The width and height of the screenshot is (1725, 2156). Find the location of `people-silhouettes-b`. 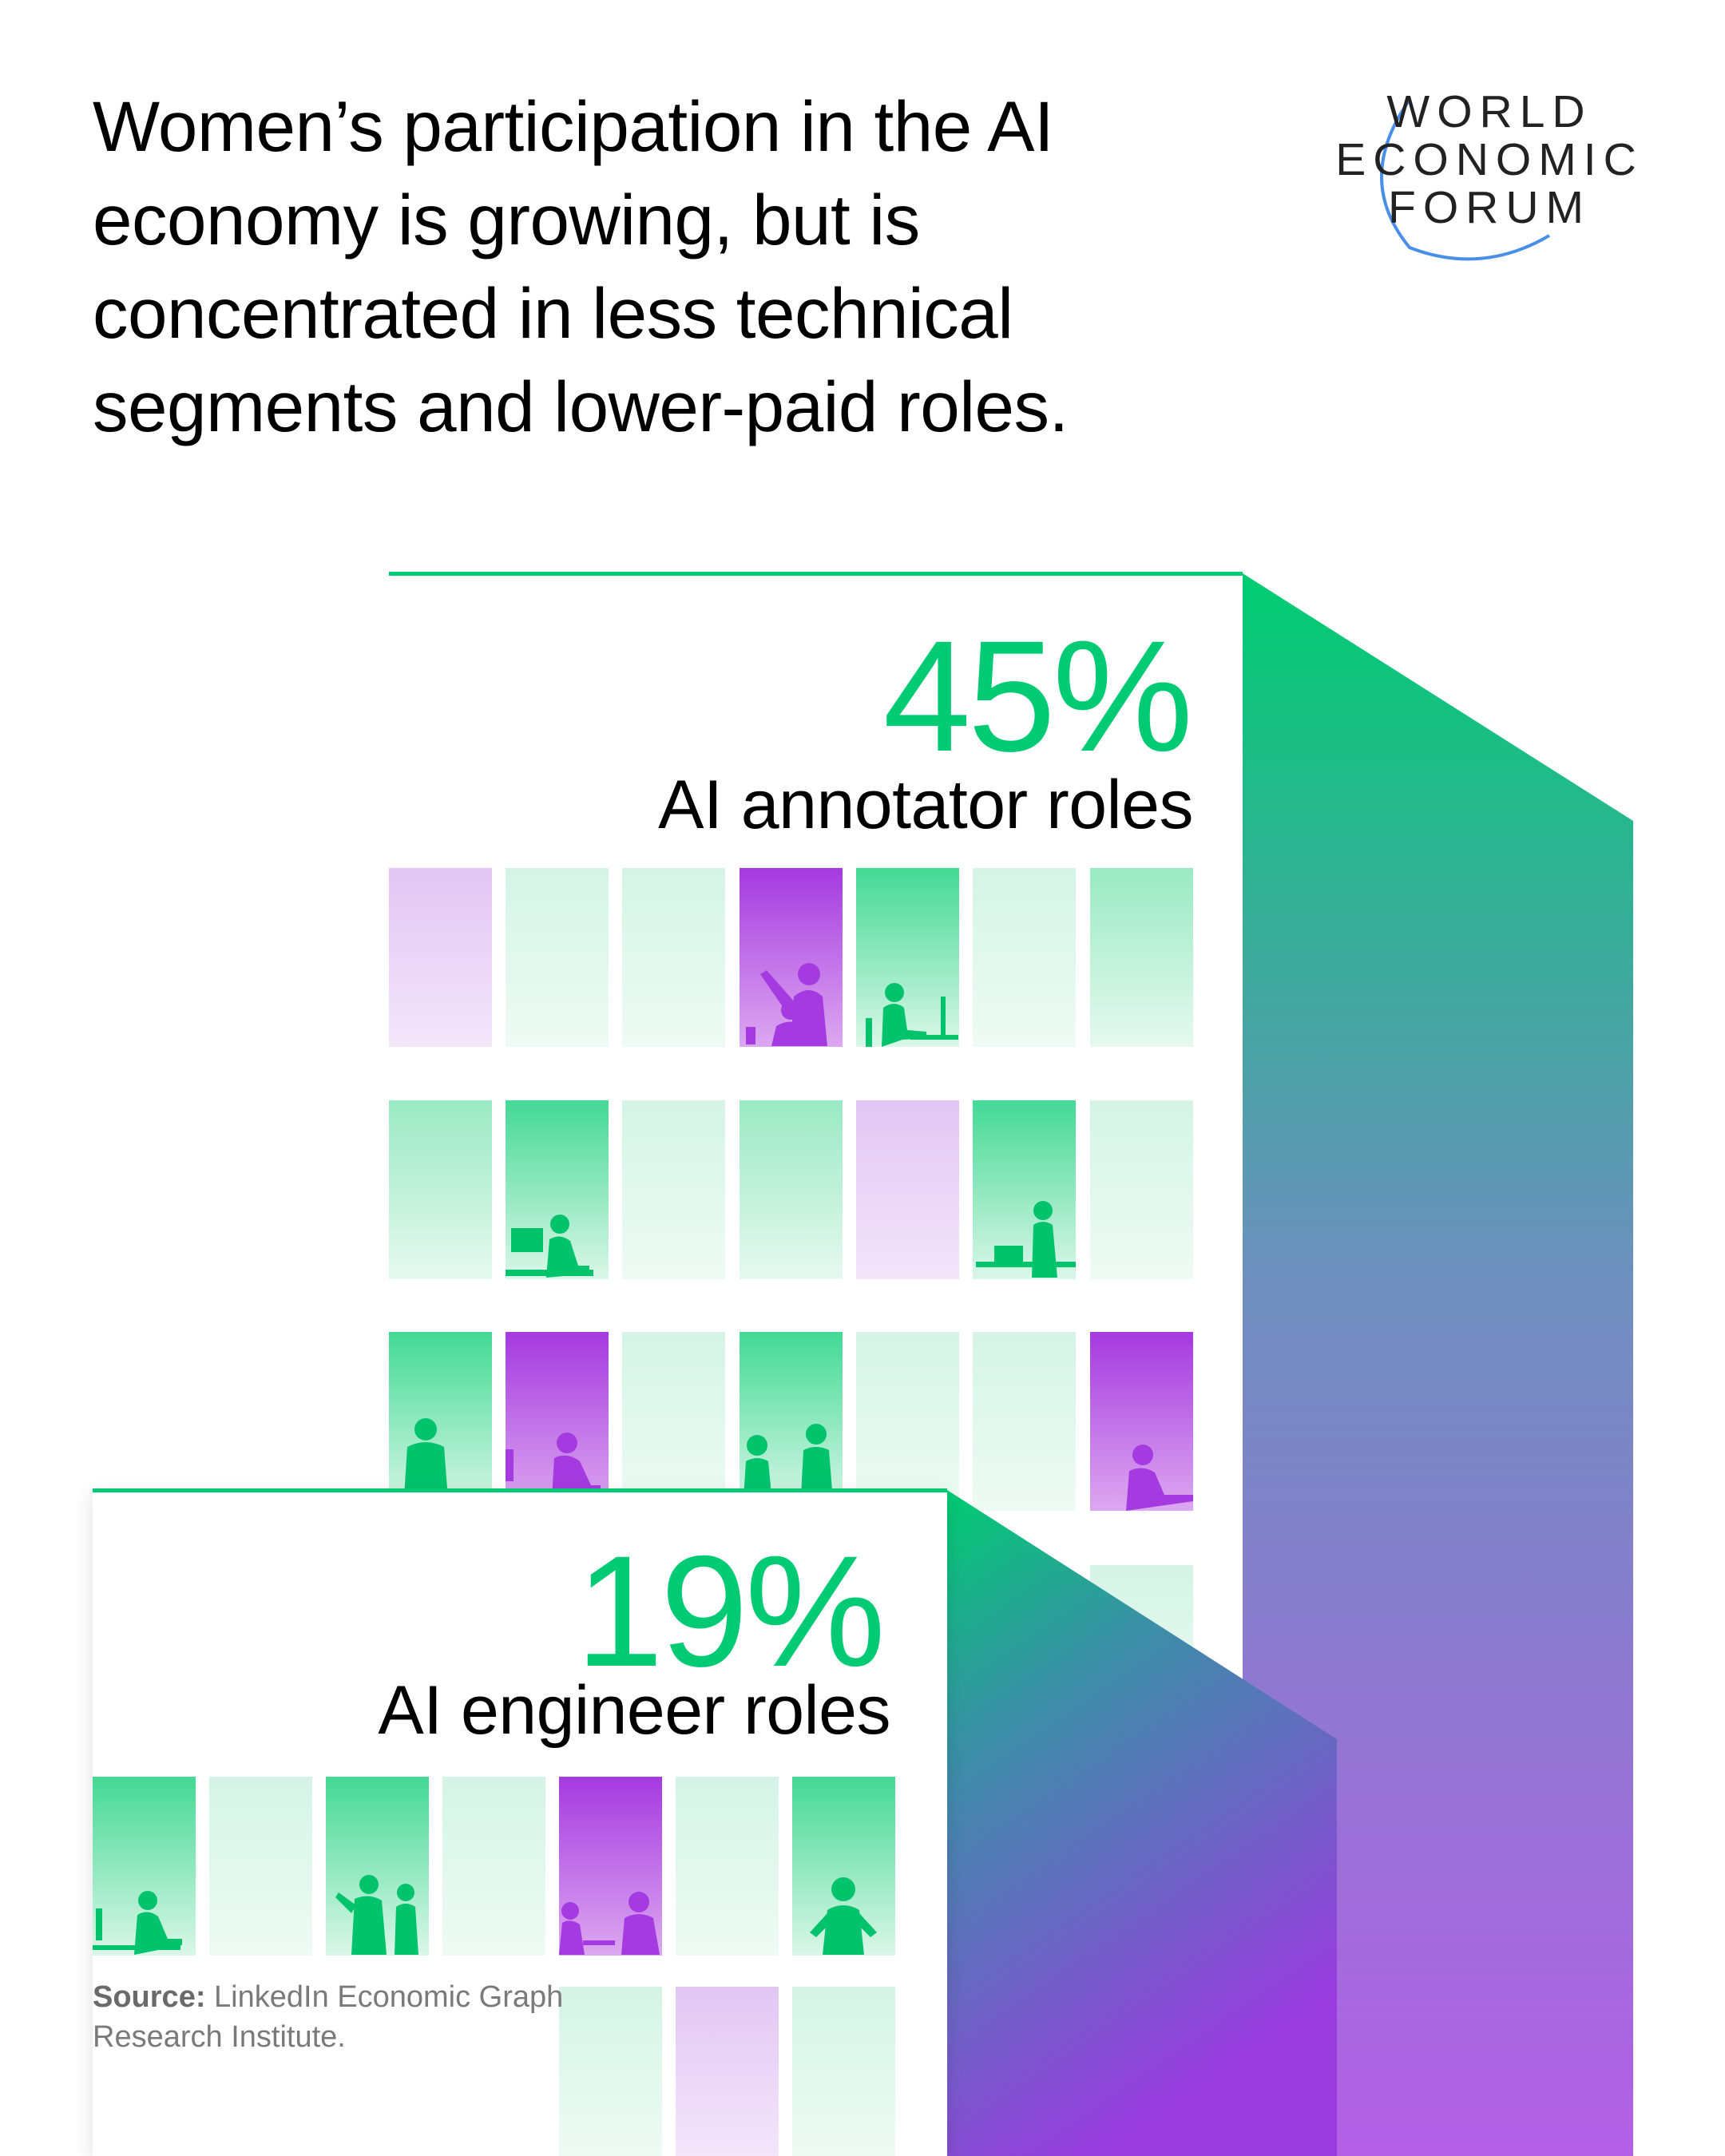

people-silhouettes-b is located at coordinates (485, 1915).